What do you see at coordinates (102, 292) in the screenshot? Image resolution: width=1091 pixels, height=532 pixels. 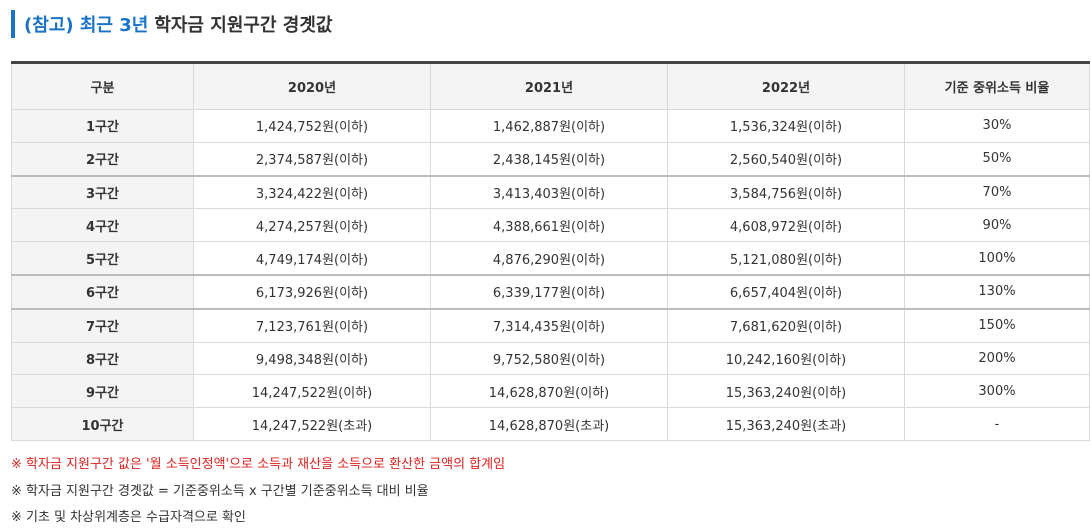 I see `row-label: 6구간` at bounding box center [102, 292].